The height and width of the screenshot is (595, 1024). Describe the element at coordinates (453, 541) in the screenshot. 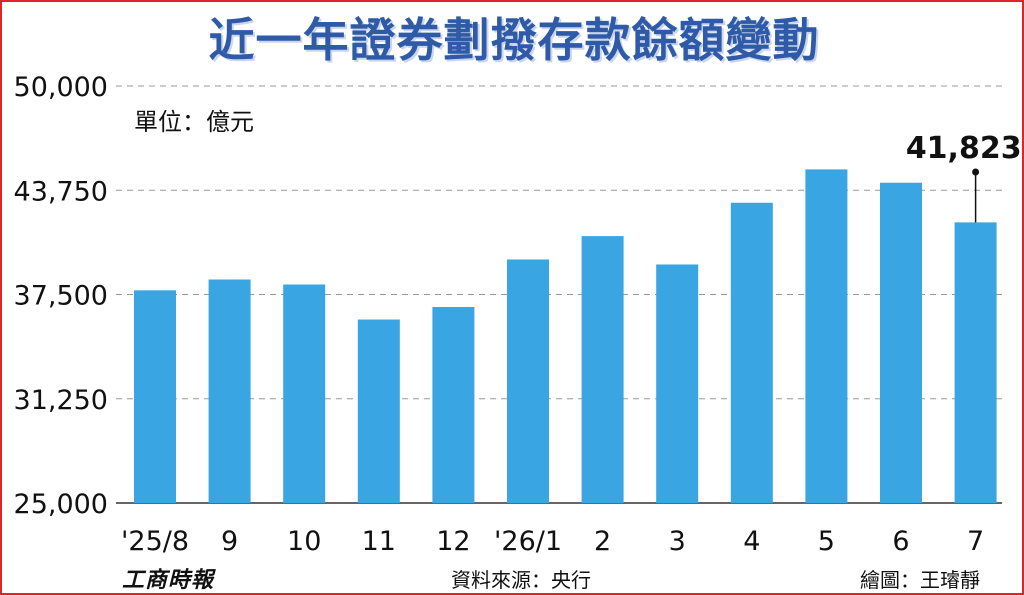

I see `x-tick-label: 12` at that location.